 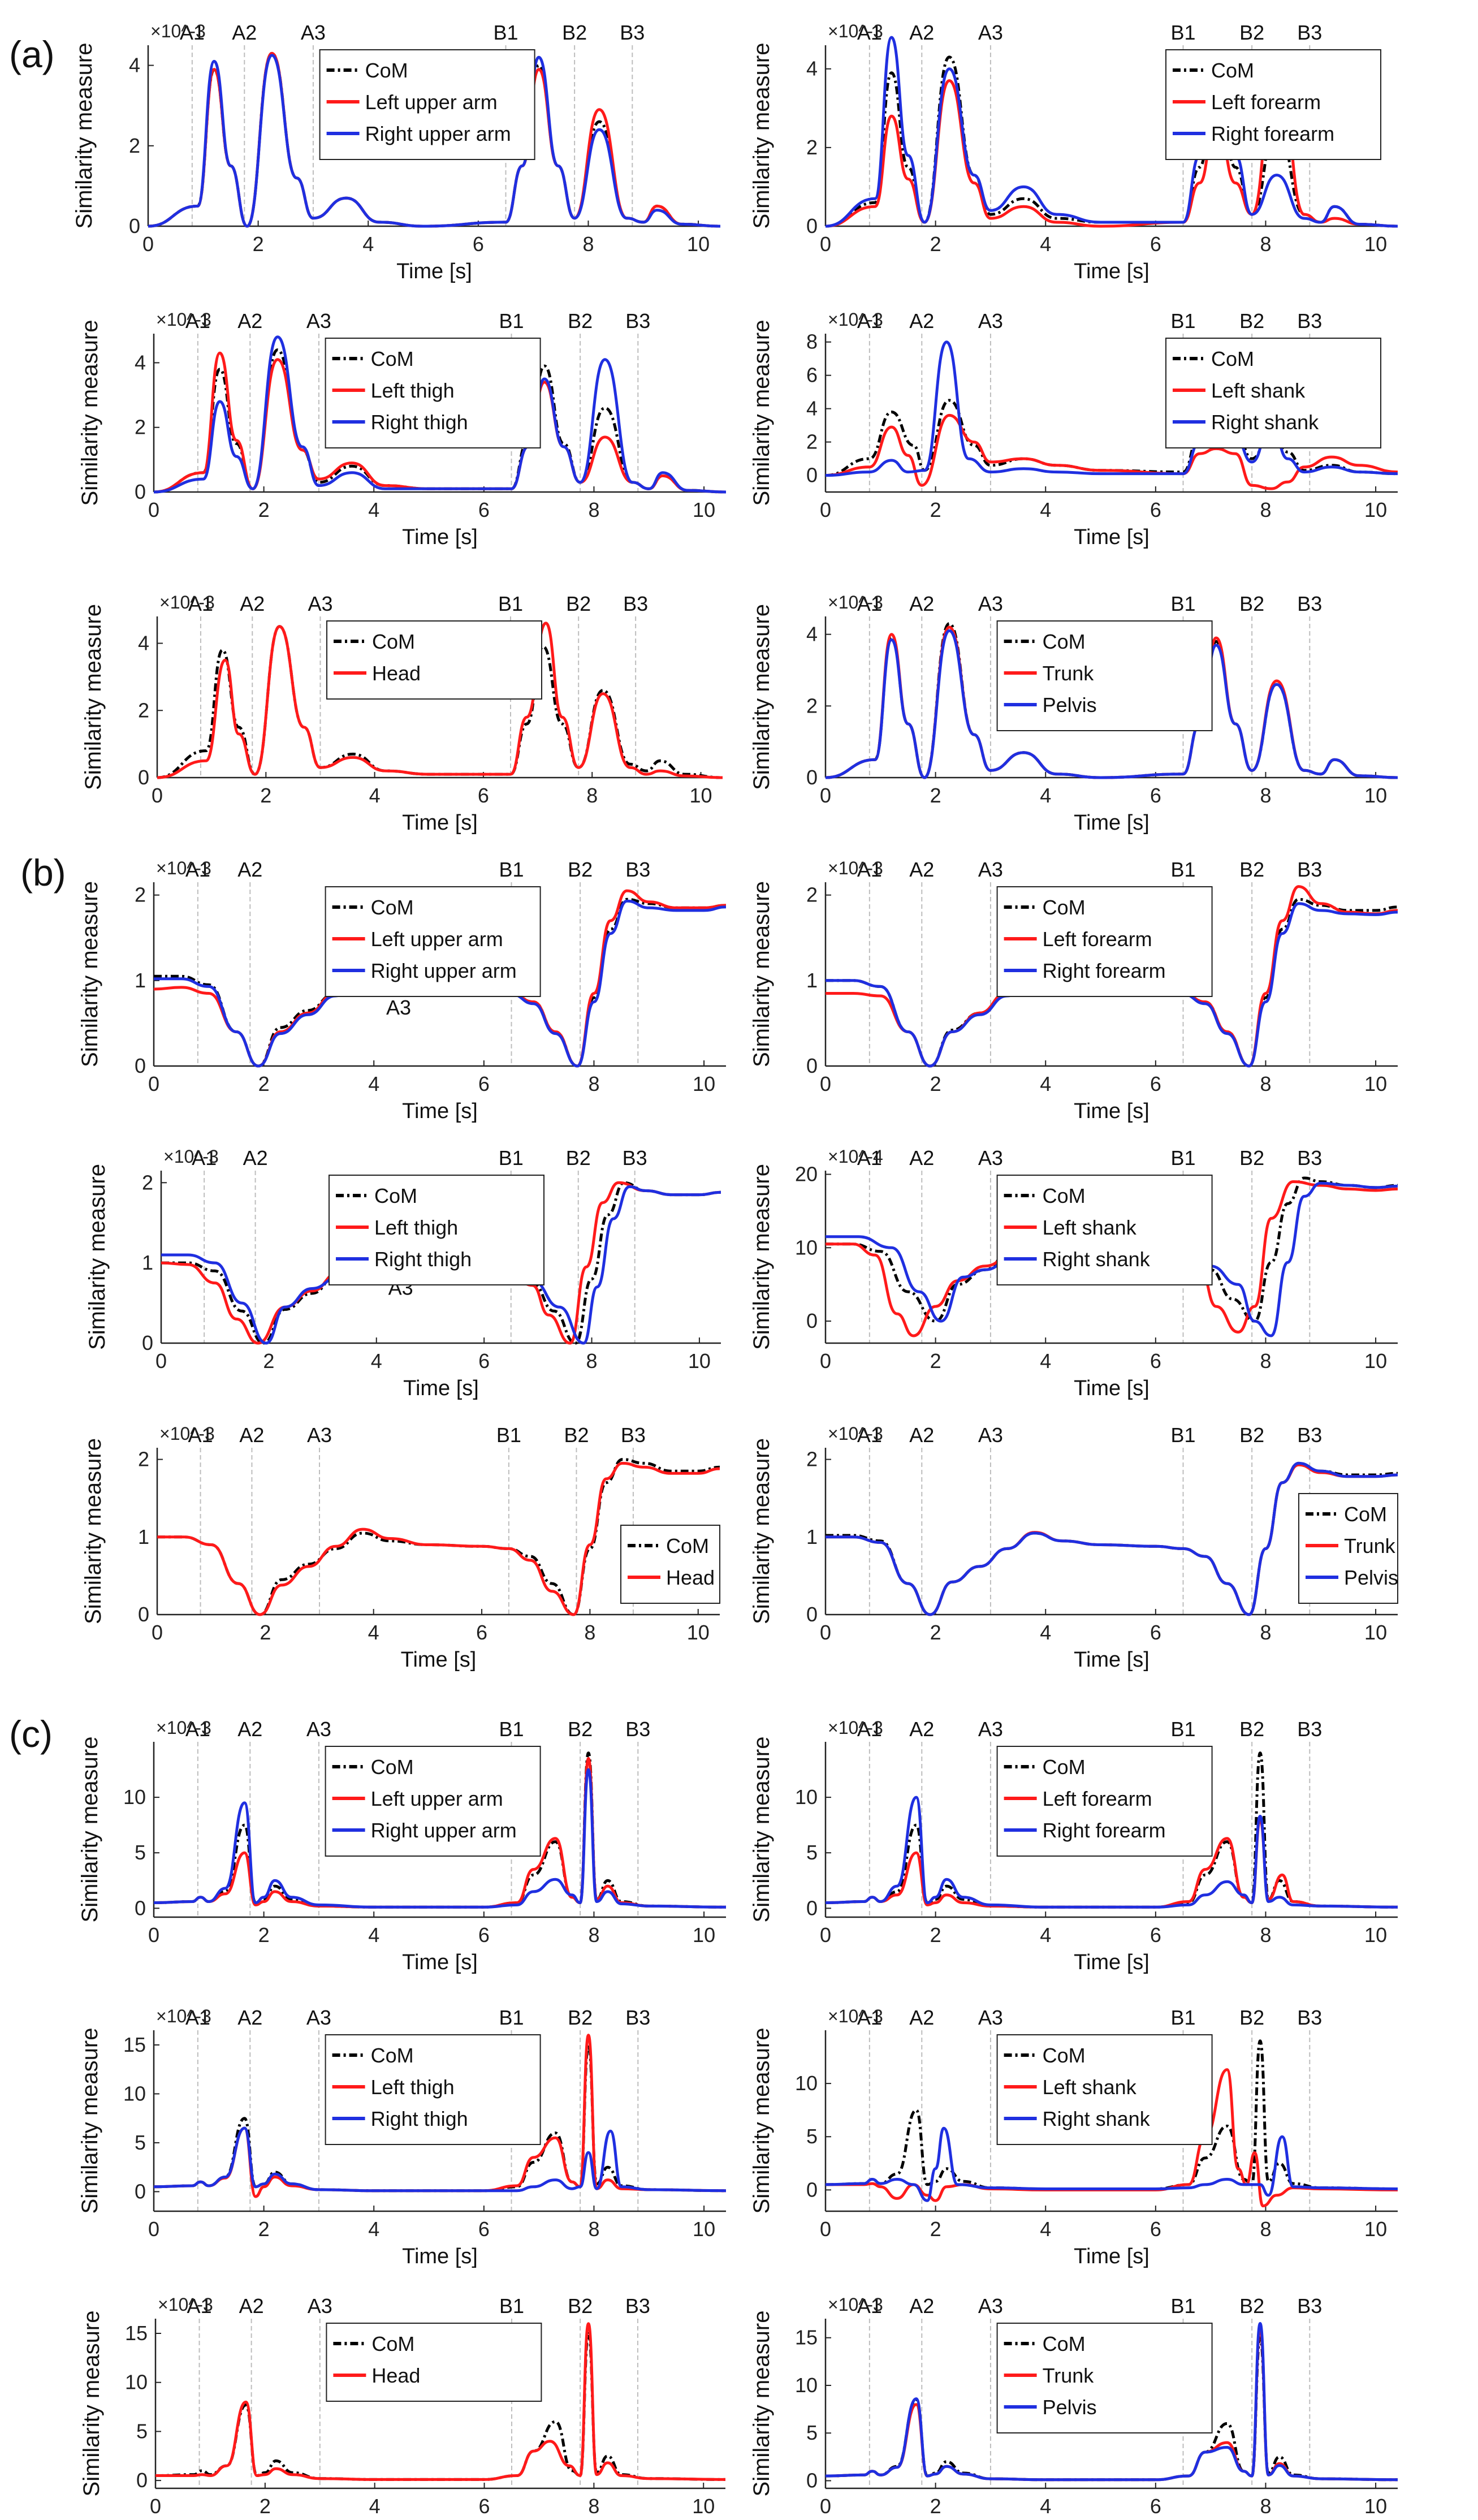 I want to click on legend-label: Head, so click(x=396, y=673).